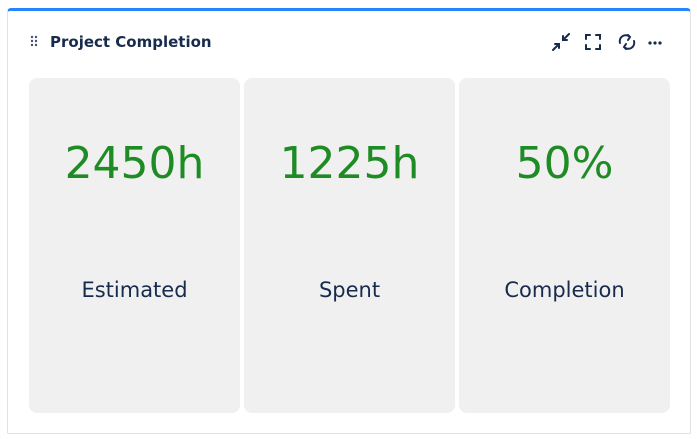 This screenshot has height=439, width=697. Describe the element at coordinates (34, 41) in the screenshot. I see `drag-handle` at that location.